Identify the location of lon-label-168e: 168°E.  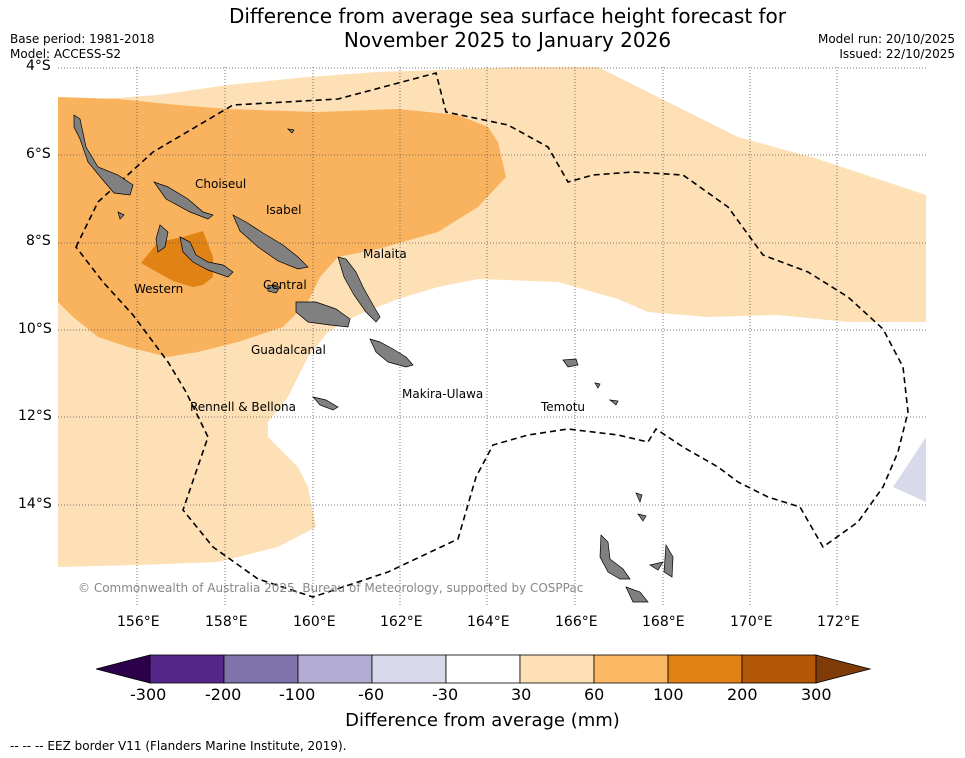
(663, 622).